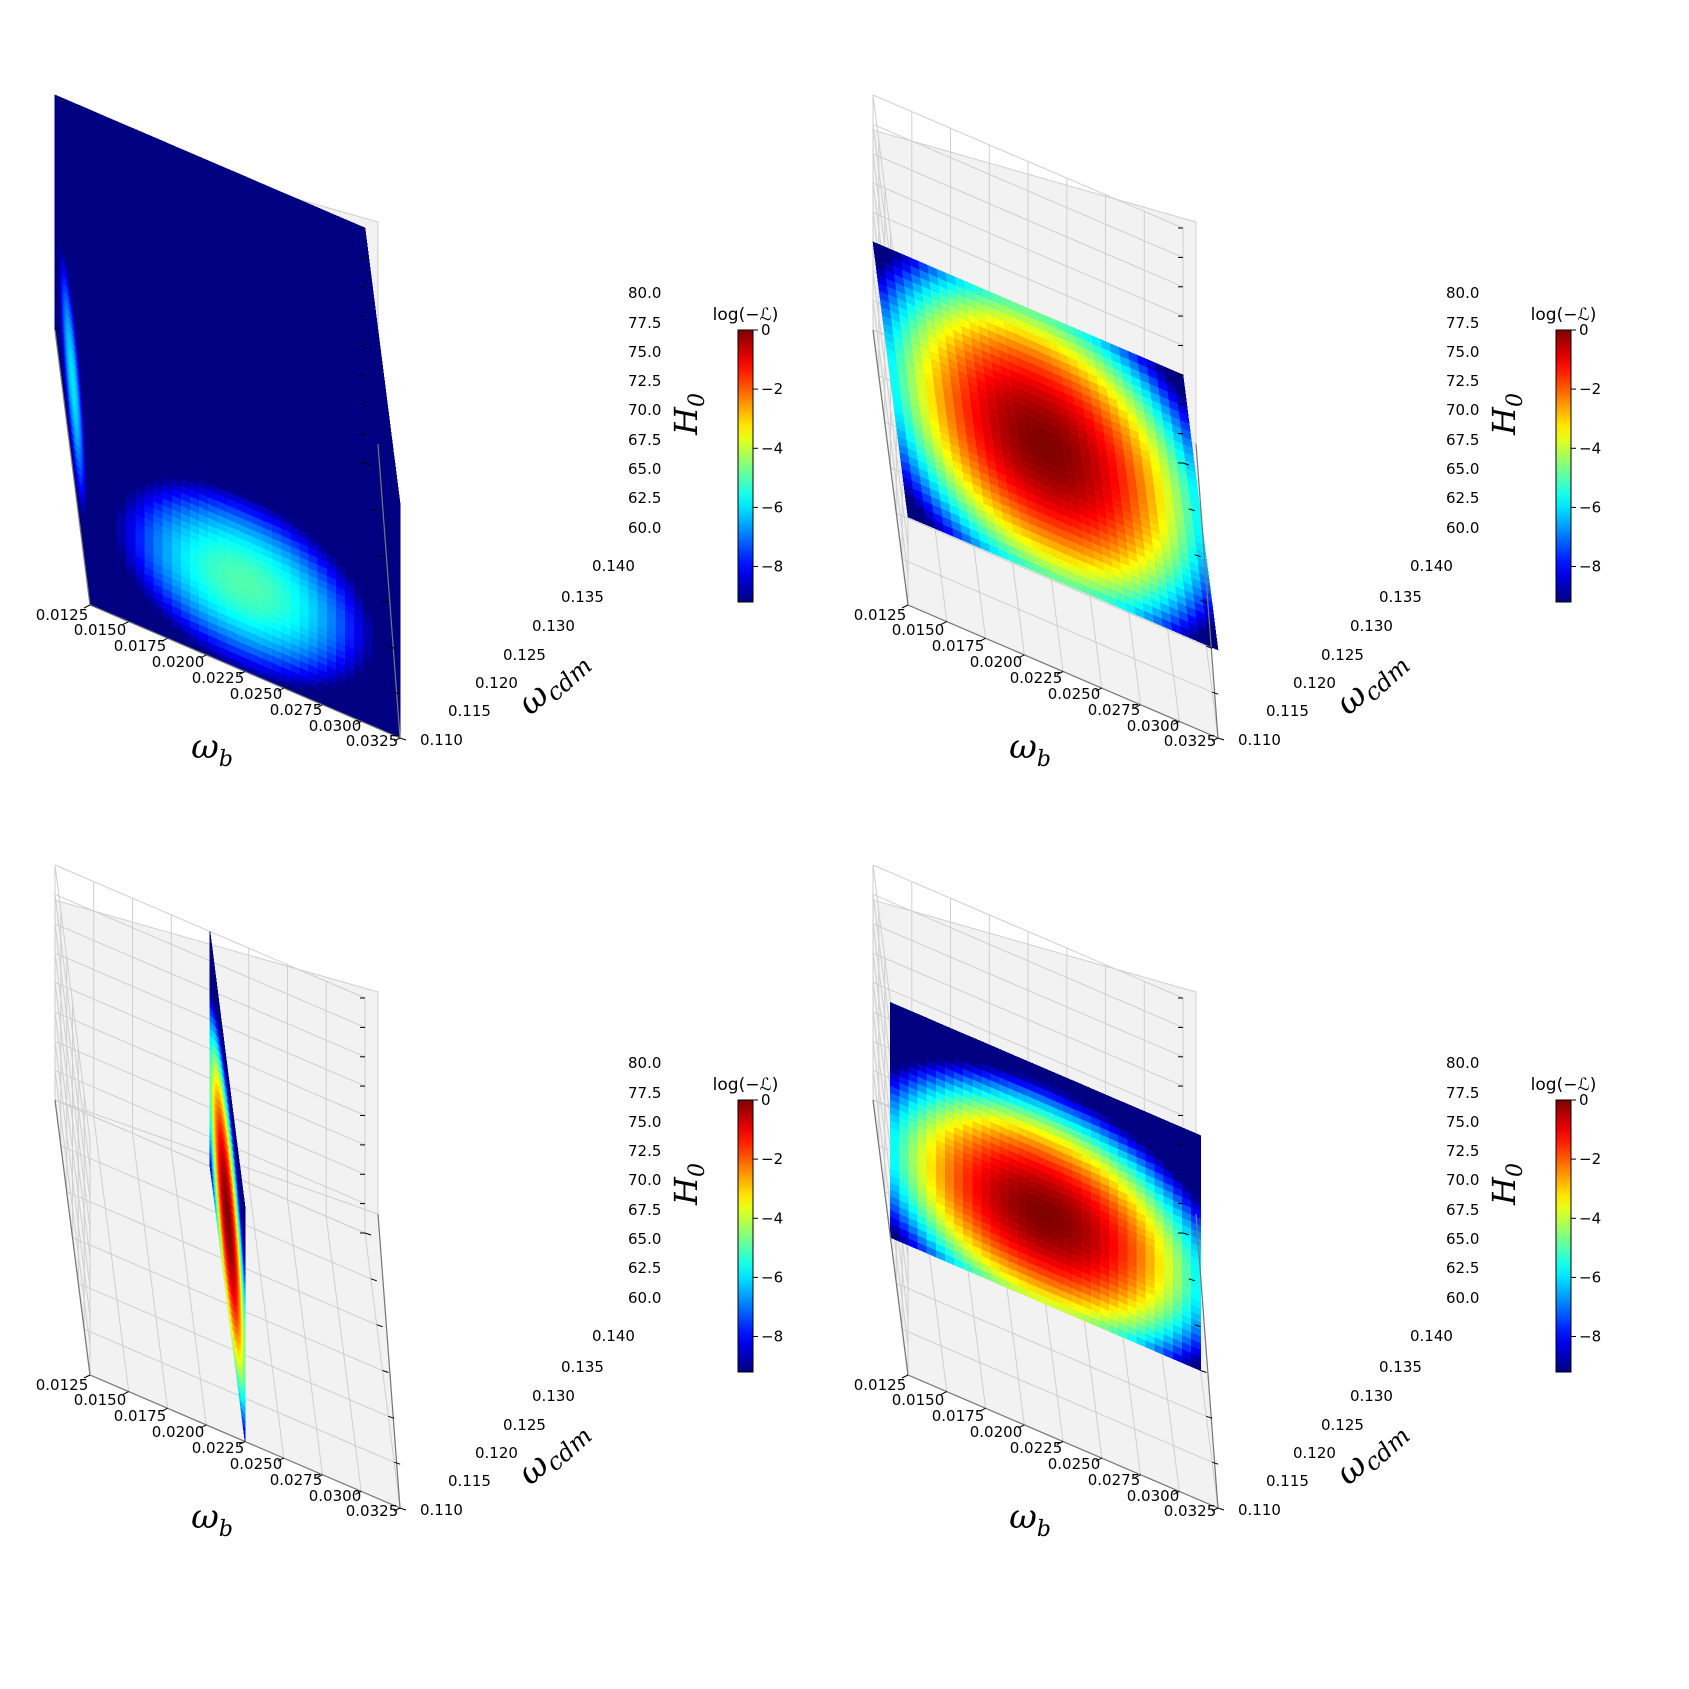 The image size is (1689, 1689). What do you see at coordinates (772, 448) in the screenshot?
I see `colorbar-tick-label: −4` at bounding box center [772, 448].